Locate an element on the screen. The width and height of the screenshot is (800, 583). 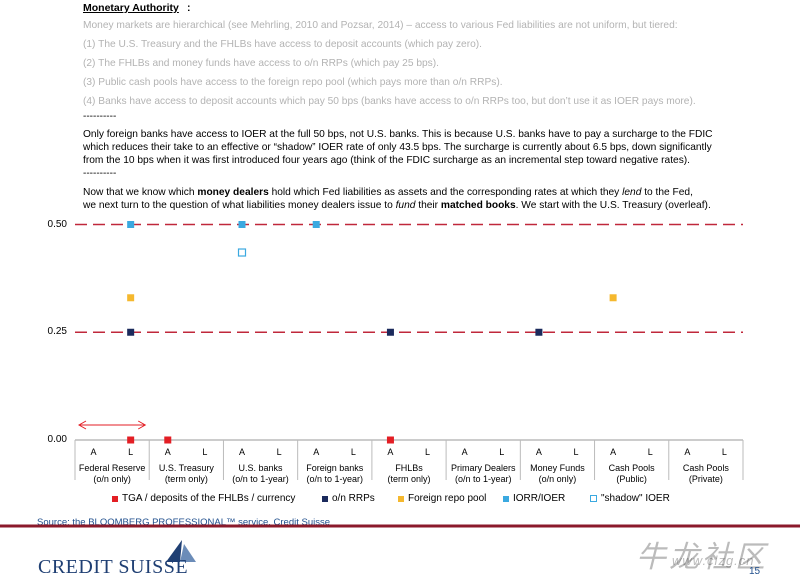
section-heading: Monetary Authority is located at coordinates (131, 8).